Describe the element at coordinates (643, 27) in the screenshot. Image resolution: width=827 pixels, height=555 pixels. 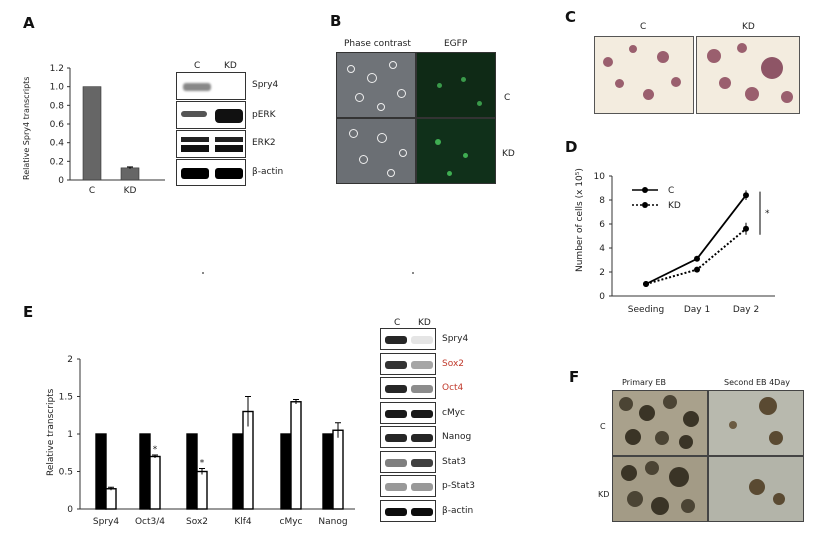
I see `panel-c-header-c: C` at that location.